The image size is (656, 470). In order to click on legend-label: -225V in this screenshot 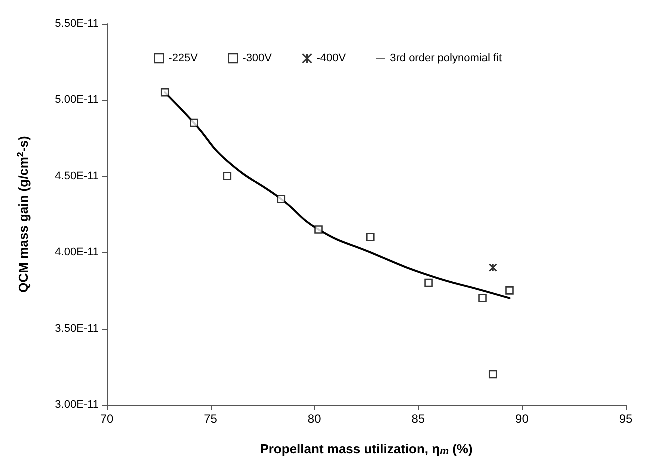, I will do `click(183, 58)`.